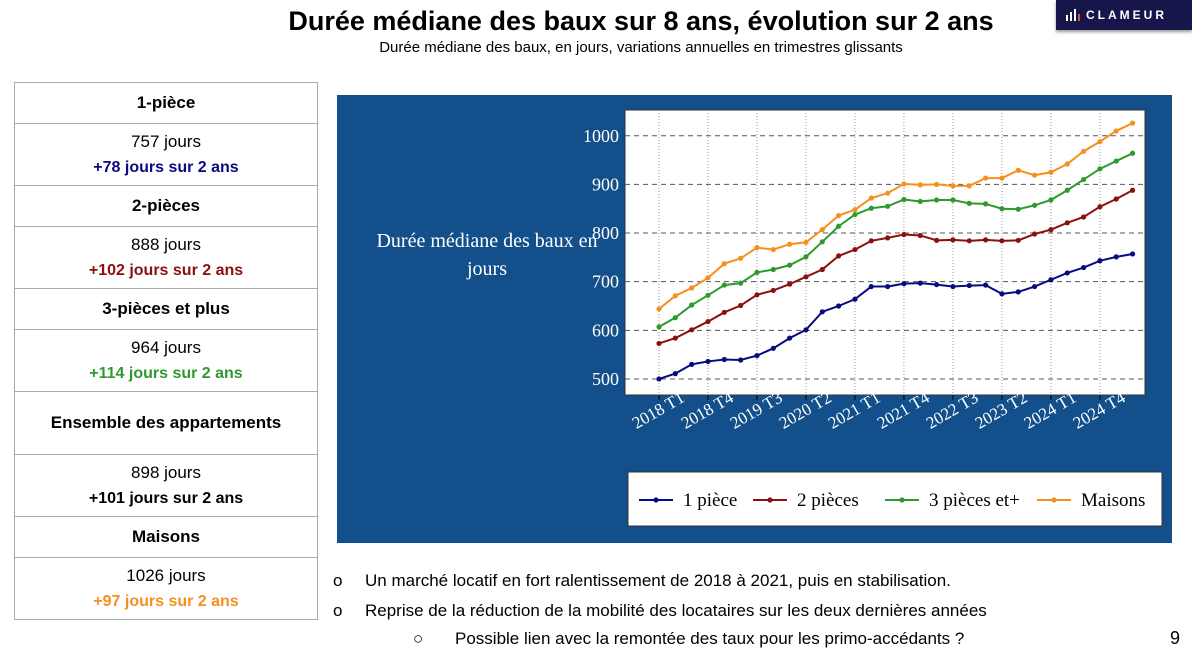 The width and height of the screenshot is (1192, 665). What do you see at coordinates (601, 136) in the screenshot?
I see `y-tick-label: 1000` at bounding box center [601, 136].